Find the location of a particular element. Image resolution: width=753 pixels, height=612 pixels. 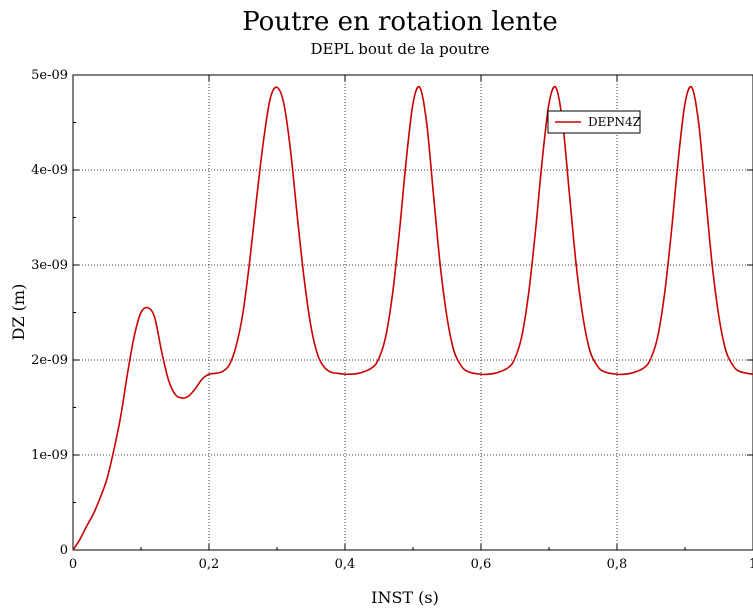

y-tick-label: 3e-09 is located at coordinates (49, 265).